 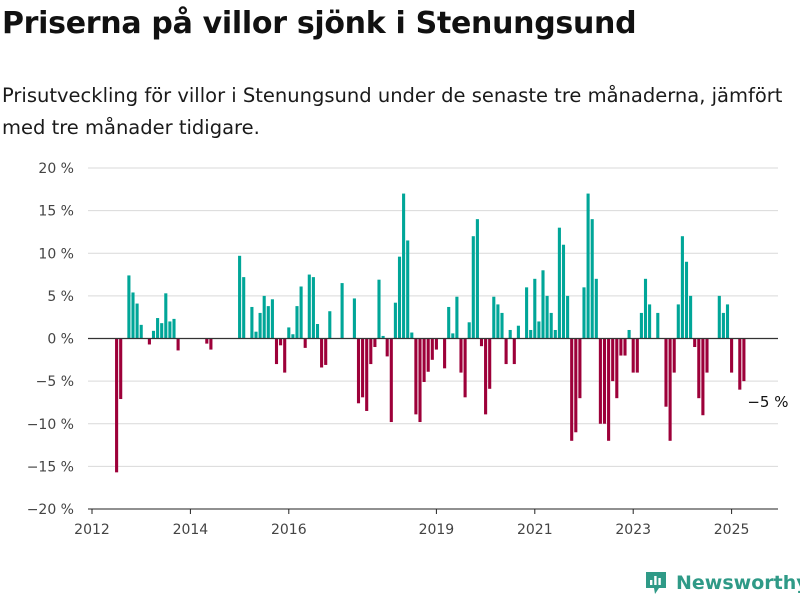 What do you see at coordinates (319, 23) in the screenshot?
I see `chart-title: Priserna på villor sjönk i Stenungsund` at bounding box center [319, 23].